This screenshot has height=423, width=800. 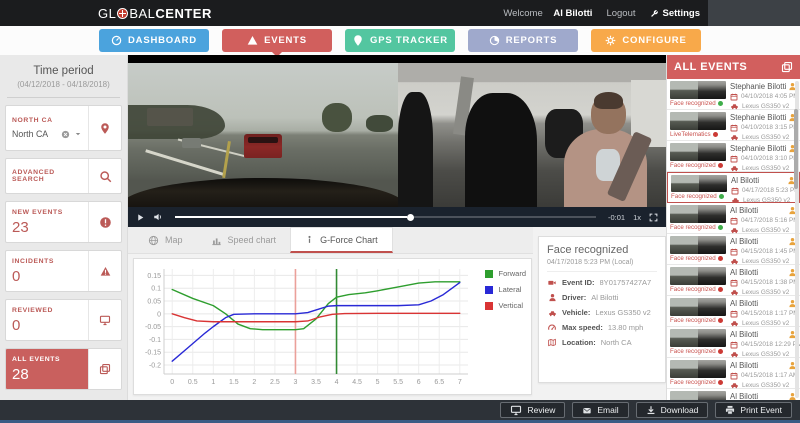 I want to click on event-details-title: Face recognized, so click(x=588, y=250).